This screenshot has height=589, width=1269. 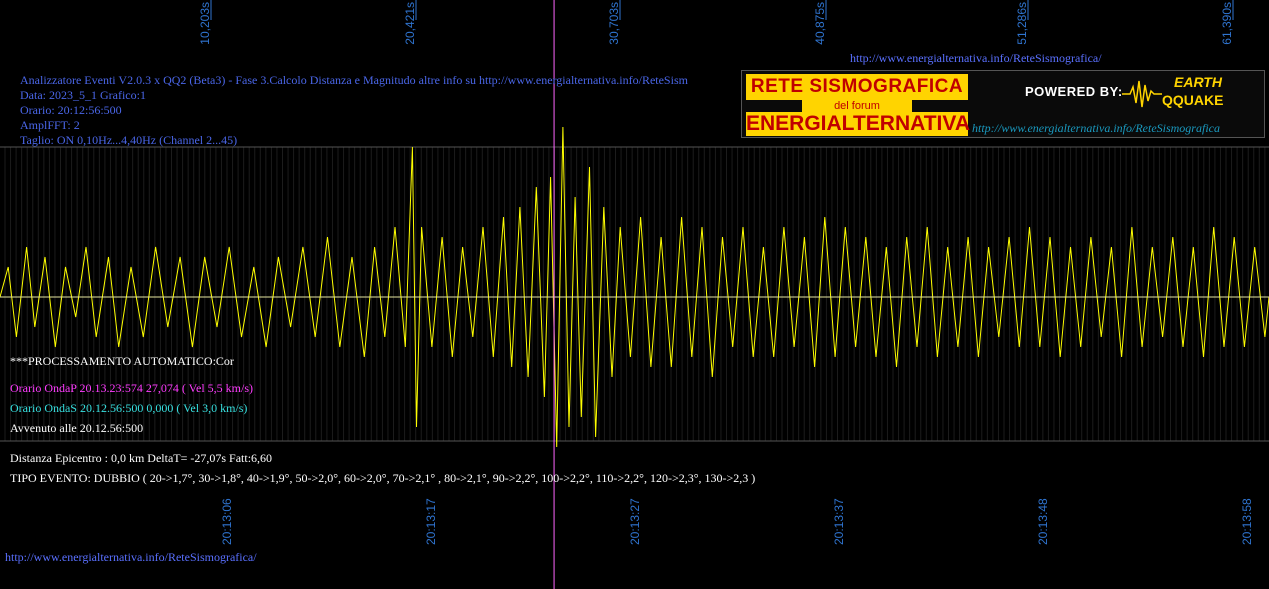 I want to click on top-axis-label: 10,203s, so click(x=205, y=23).